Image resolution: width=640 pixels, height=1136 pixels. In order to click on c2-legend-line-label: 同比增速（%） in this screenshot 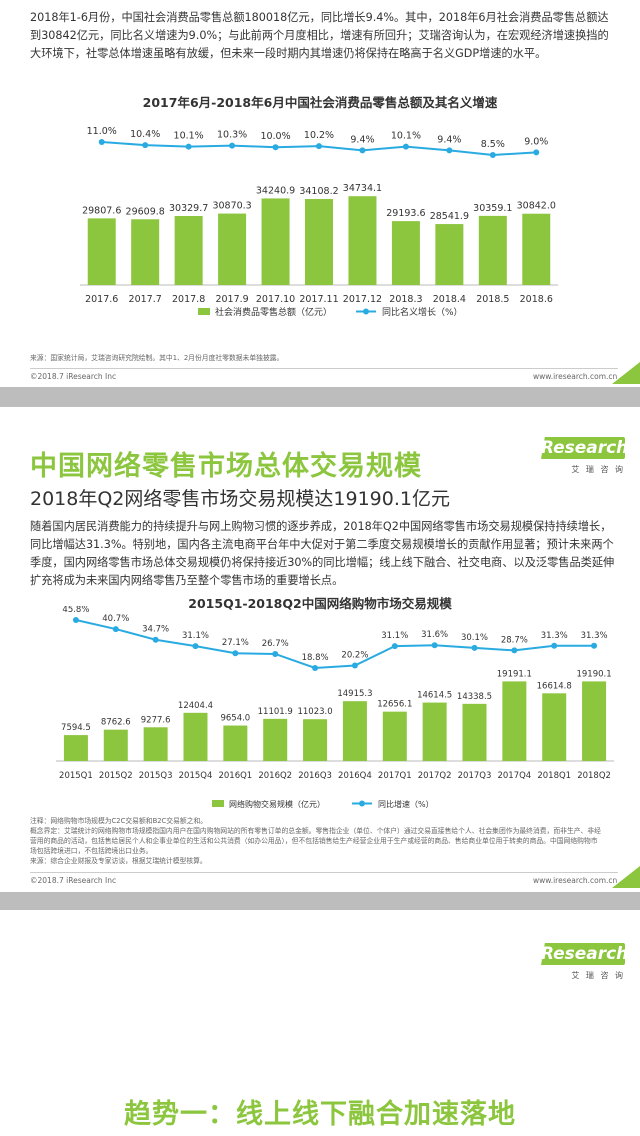, I will do `click(406, 804)`.